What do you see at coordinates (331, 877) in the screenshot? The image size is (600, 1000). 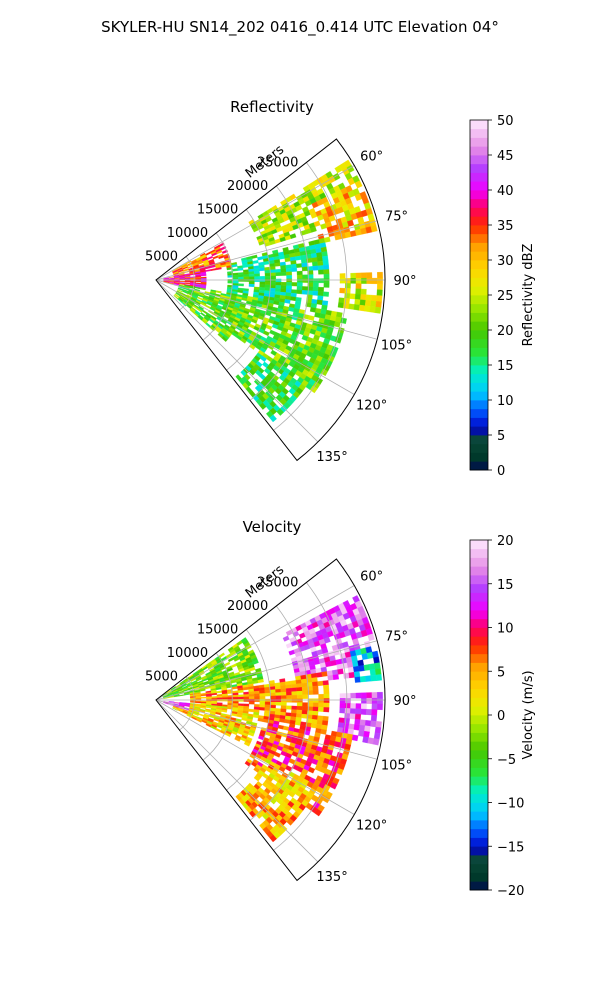 I see `azimuth-tick-label: 135°` at bounding box center [331, 877].